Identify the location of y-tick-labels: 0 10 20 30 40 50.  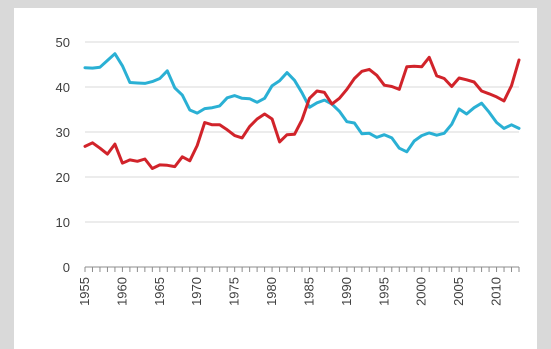
(63, 155).